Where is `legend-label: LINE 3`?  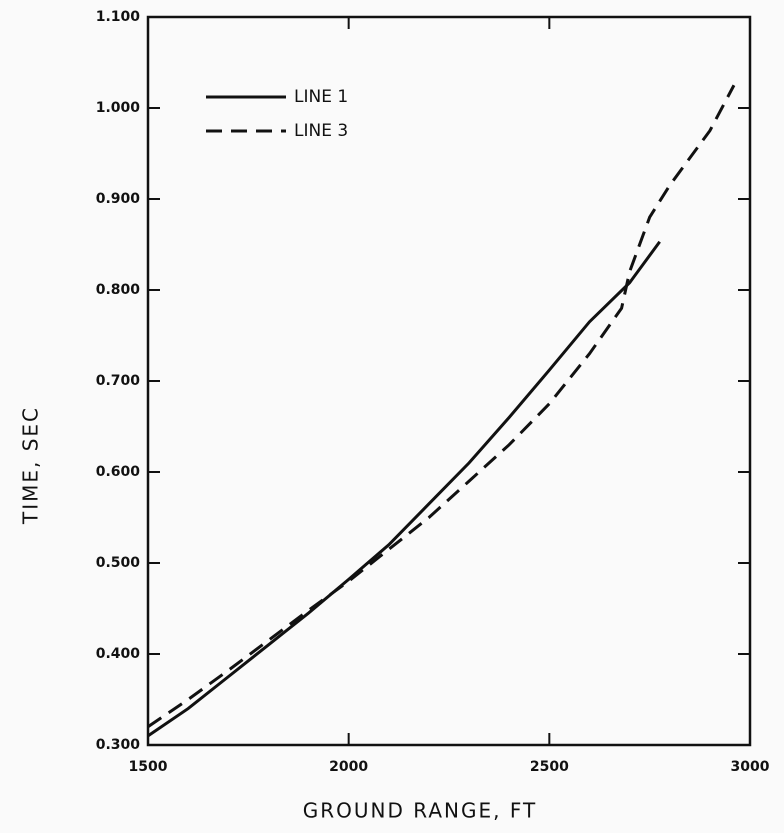 legend-label: LINE 3 is located at coordinates (321, 131).